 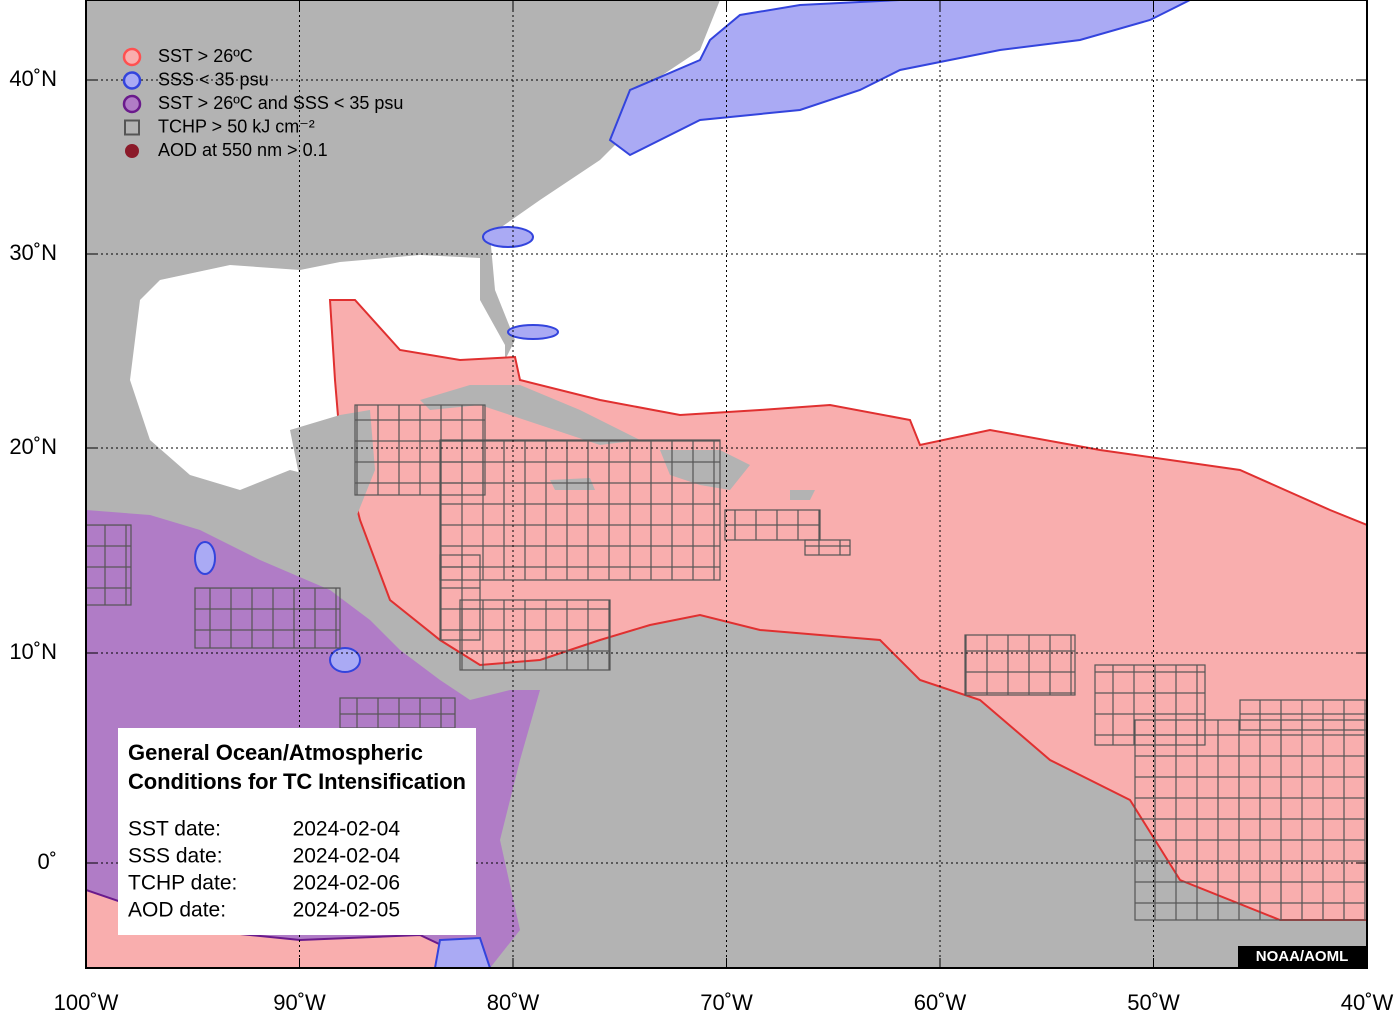 What do you see at coordinates (33, 651) in the screenshot?
I see `y-tick-label: 10˚N` at bounding box center [33, 651].